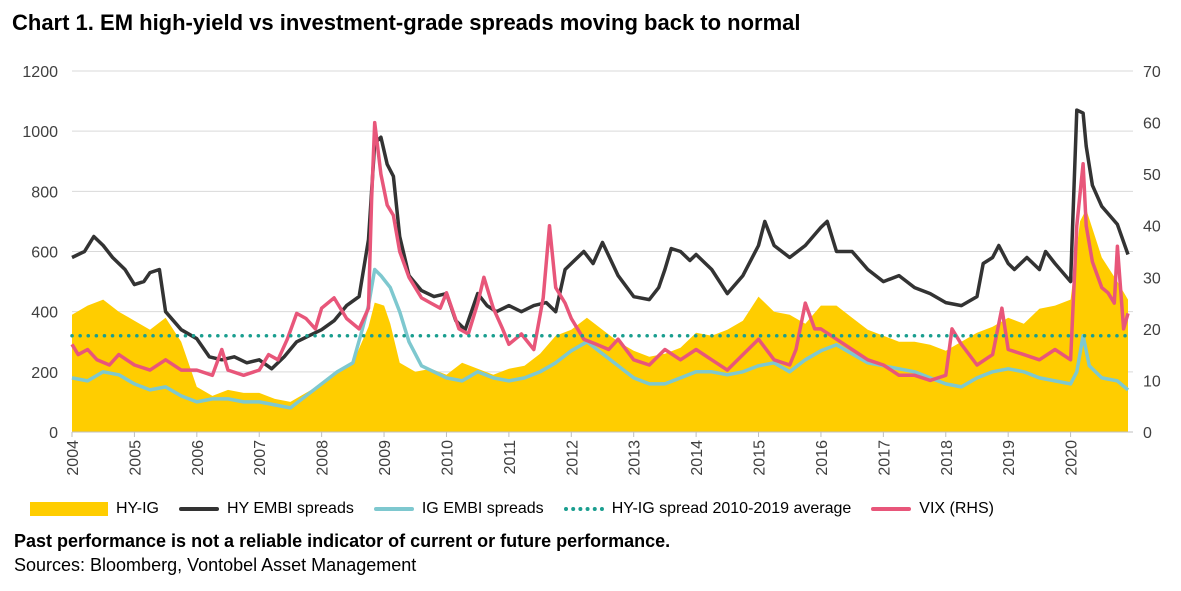  I want to click on x-tick-label: 2010, so click(447, 458).